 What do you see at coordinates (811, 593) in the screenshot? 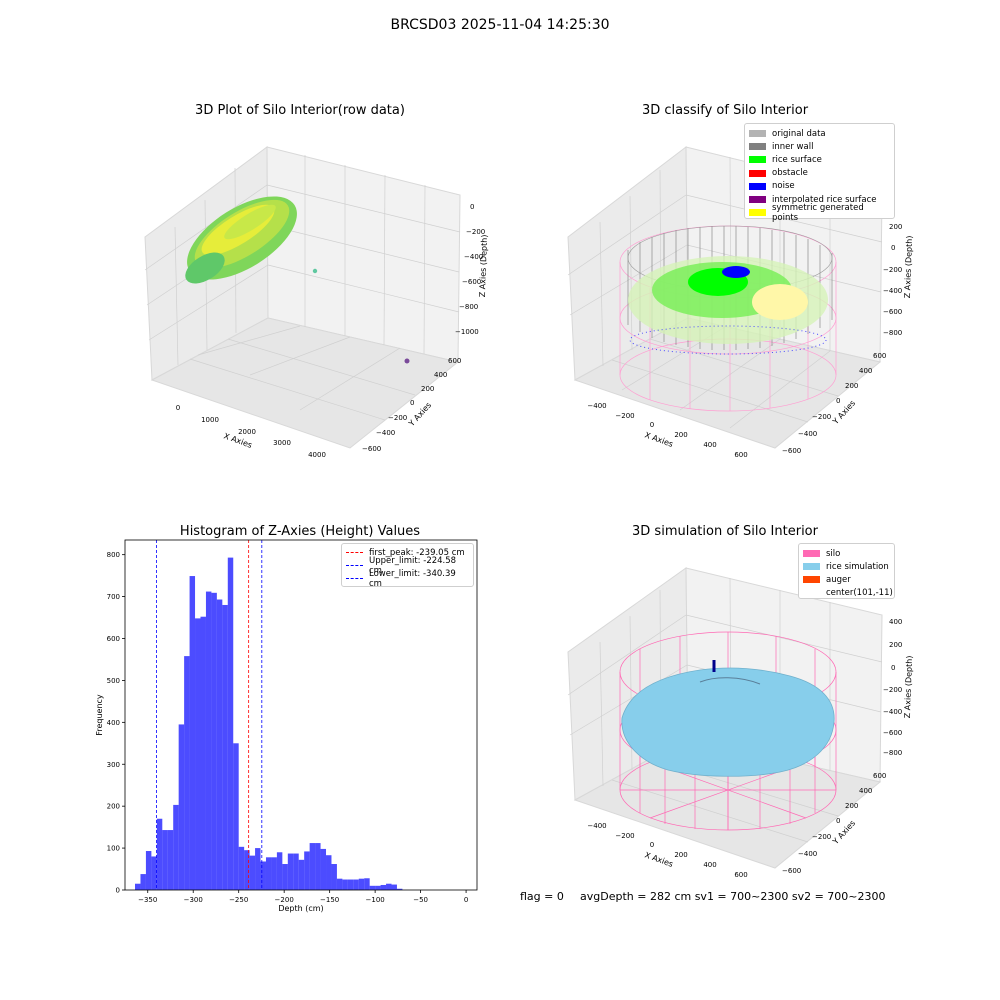
I see `empty-swatch-icon` at bounding box center [811, 593].